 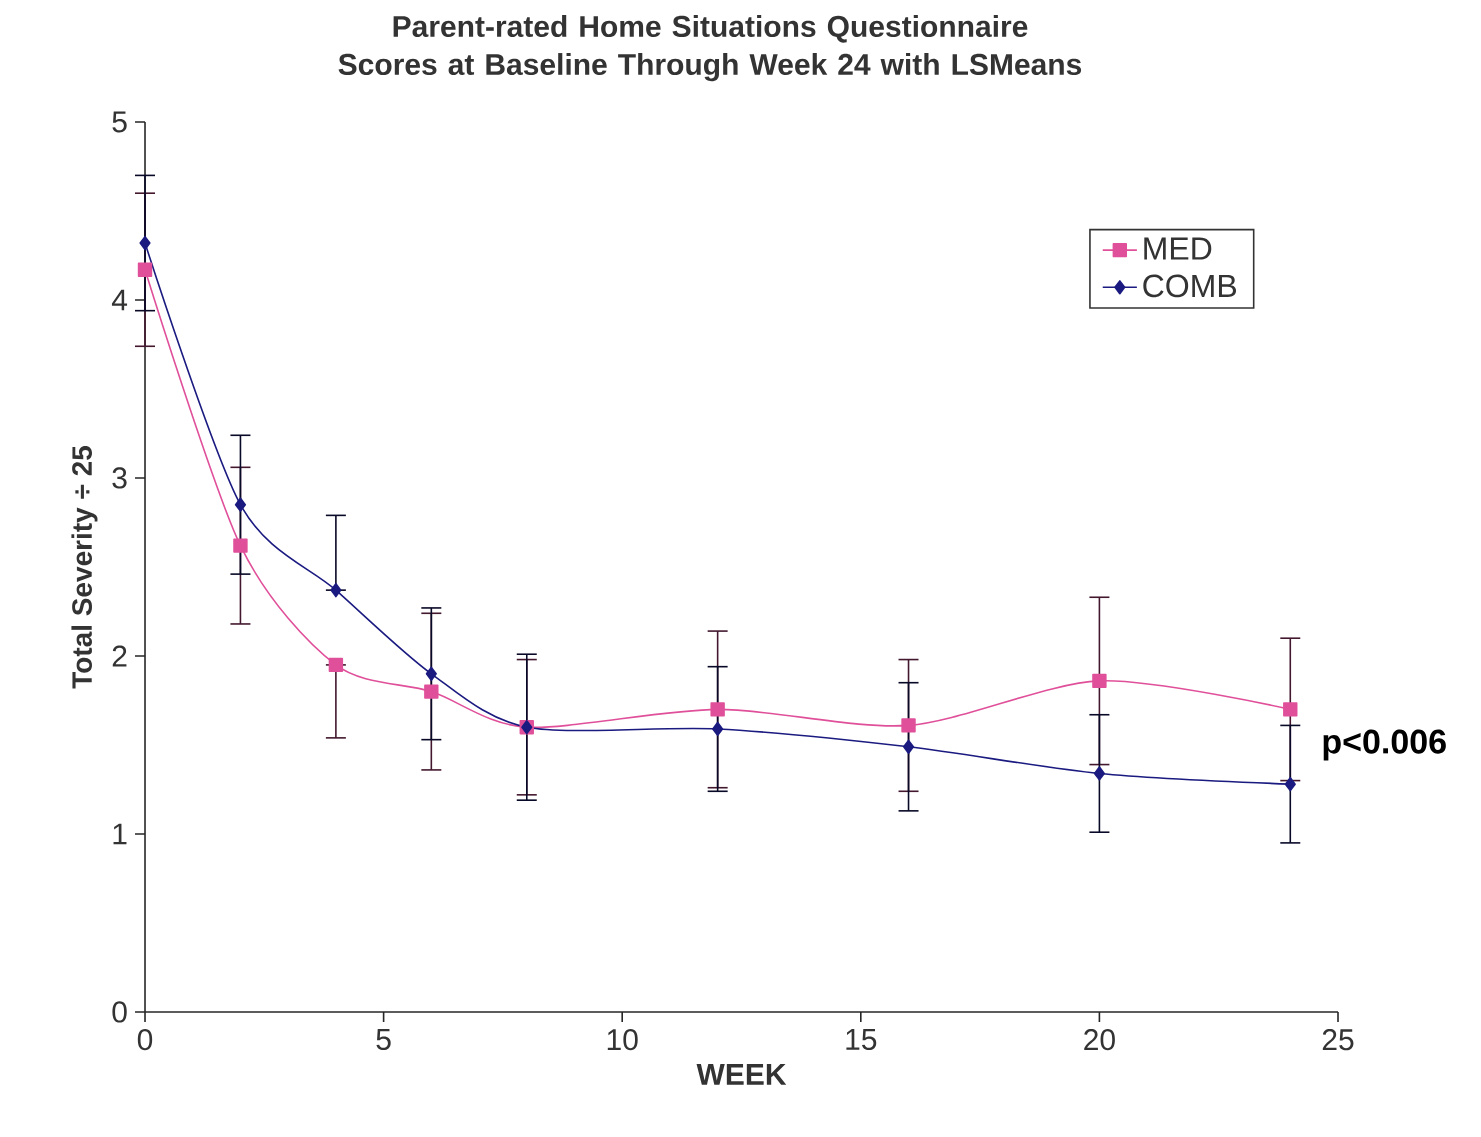 What do you see at coordinates (383, 1039) in the screenshot?
I see `x-tick-label: 5` at bounding box center [383, 1039].